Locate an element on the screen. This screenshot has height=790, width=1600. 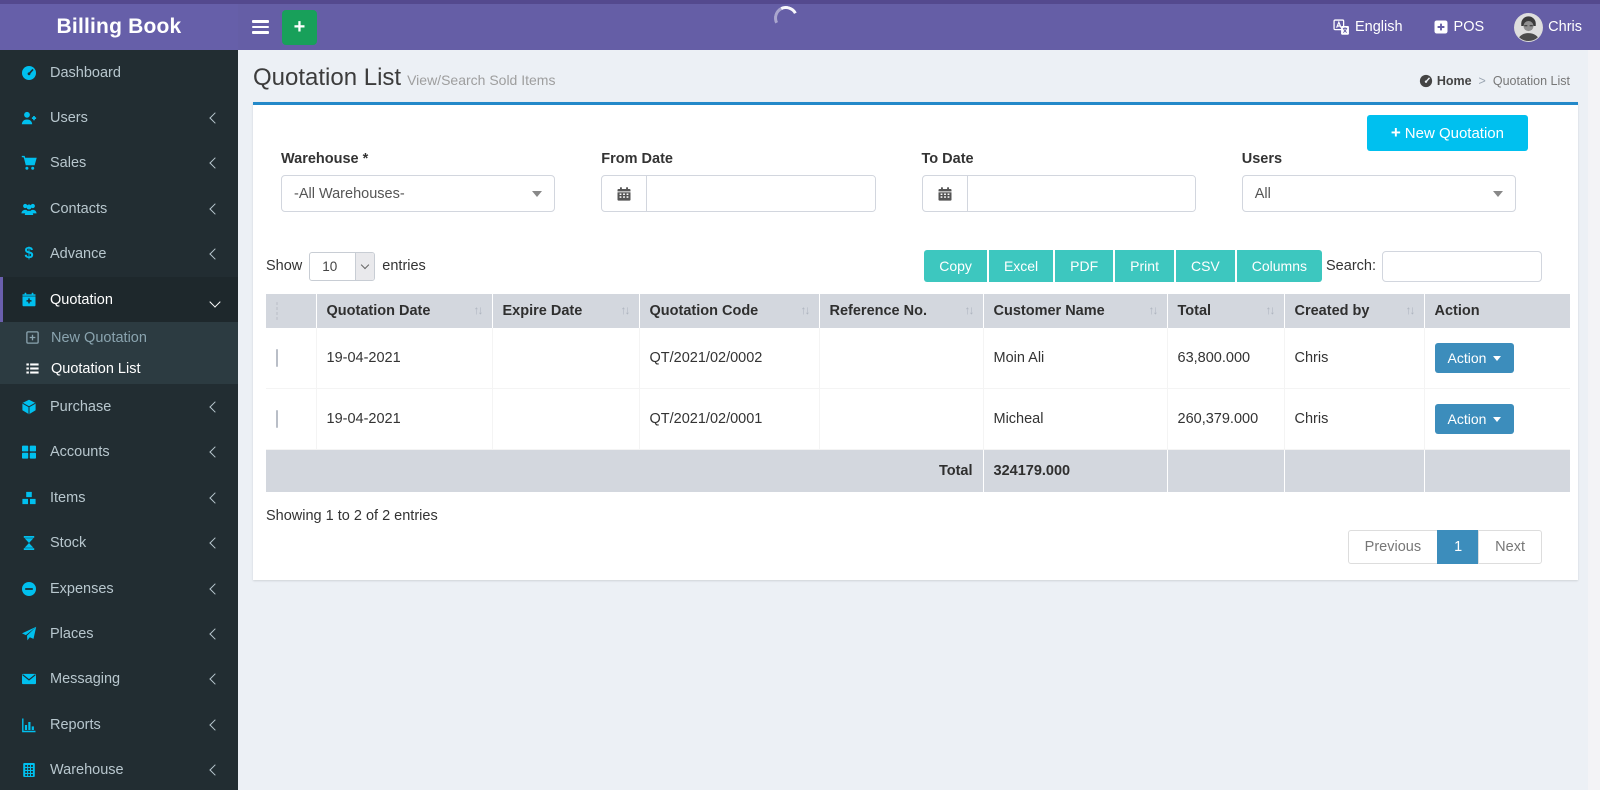
warehouse-select: -All Warehouses- is located at coordinates (418, 193).